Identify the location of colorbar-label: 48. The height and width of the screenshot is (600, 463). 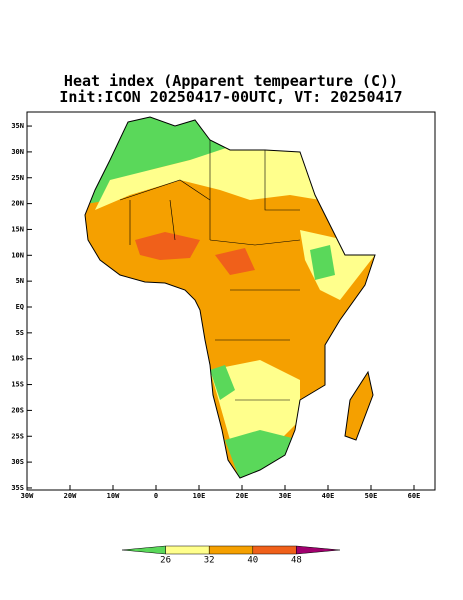
(296, 561).